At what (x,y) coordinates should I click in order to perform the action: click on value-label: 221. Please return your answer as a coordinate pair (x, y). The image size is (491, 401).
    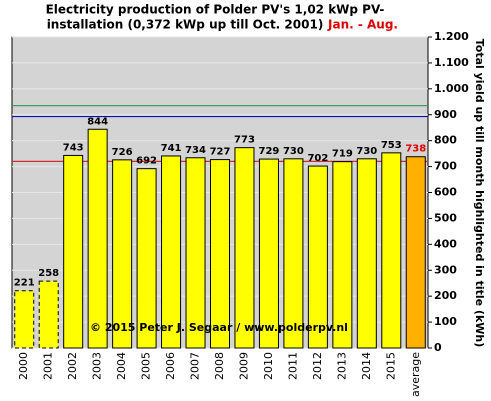
    Looking at the image, I should click on (24, 283).